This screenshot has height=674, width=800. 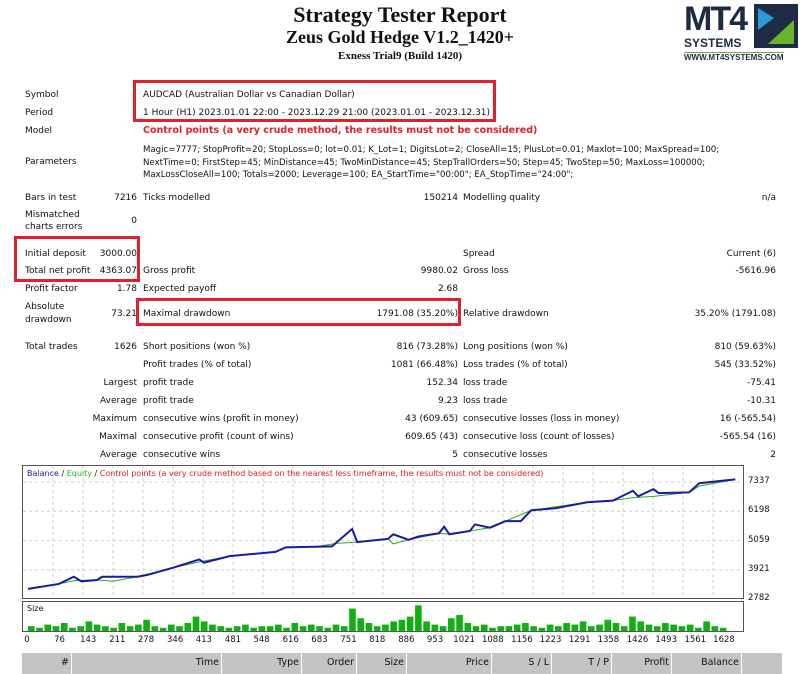 I want to click on column-header: #, so click(x=47, y=663).